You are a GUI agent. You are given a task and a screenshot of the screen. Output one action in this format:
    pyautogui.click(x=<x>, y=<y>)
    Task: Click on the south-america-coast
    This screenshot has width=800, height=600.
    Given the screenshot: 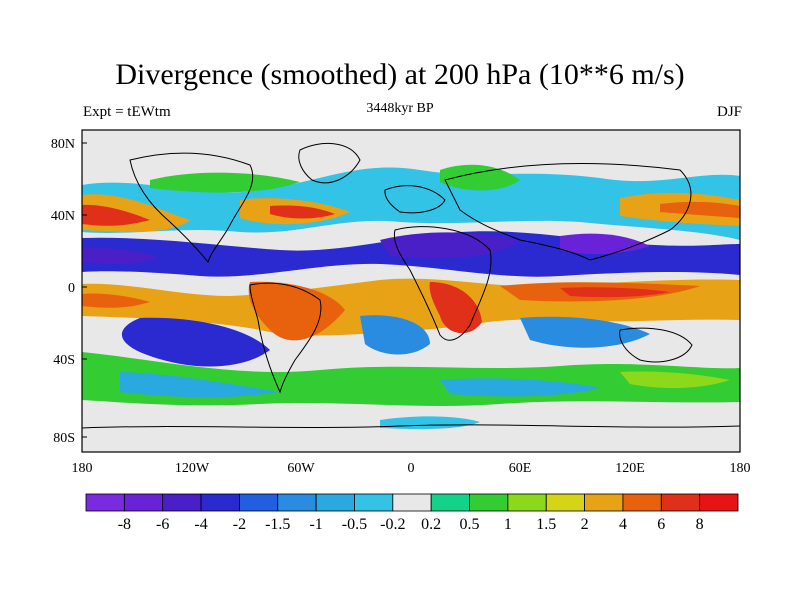 What is the action you would take?
    pyautogui.click(x=285, y=338)
    